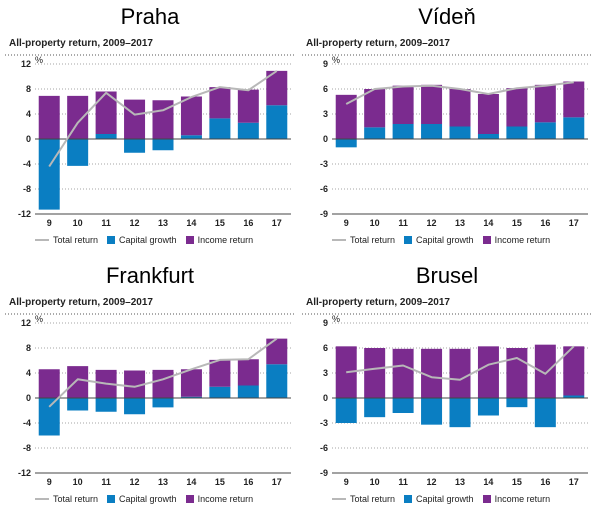  What do you see at coordinates (106, 482) in the screenshot?
I see `x-tick-label: 11` at bounding box center [106, 482].